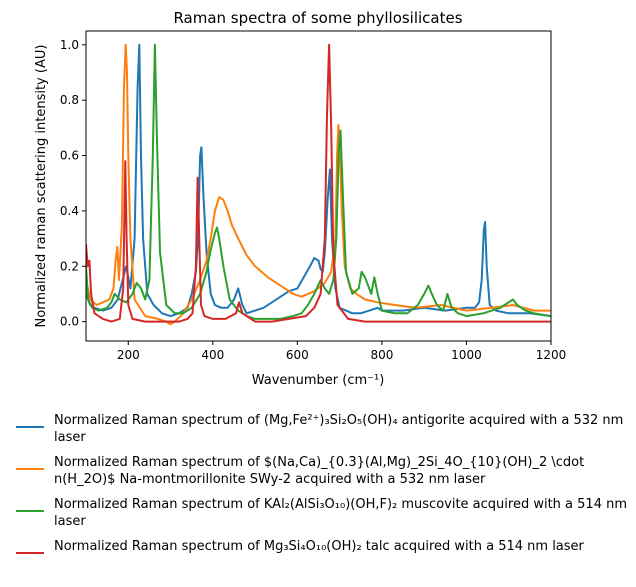 This screenshot has width=636, height=587. I want to click on chart-title: Raman spectra of some phyllosilicates, so click(317, 18).